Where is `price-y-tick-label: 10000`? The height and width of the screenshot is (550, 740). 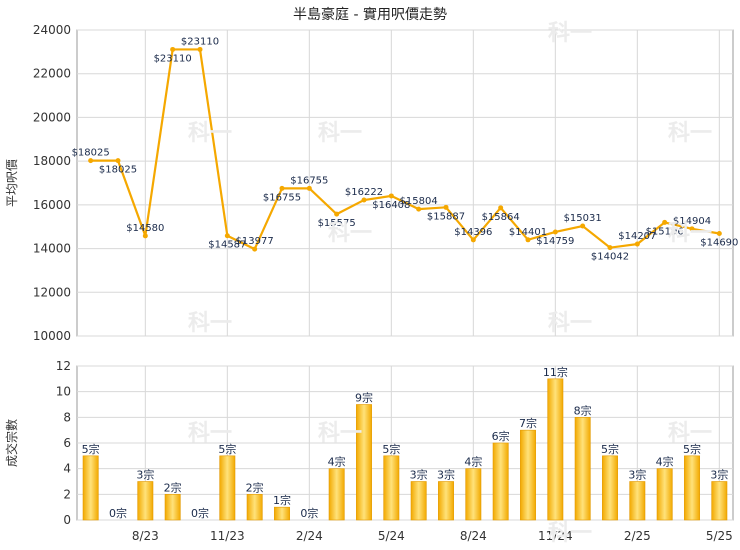 price-y-tick-label: 10000 is located at coordinates (52, 336).